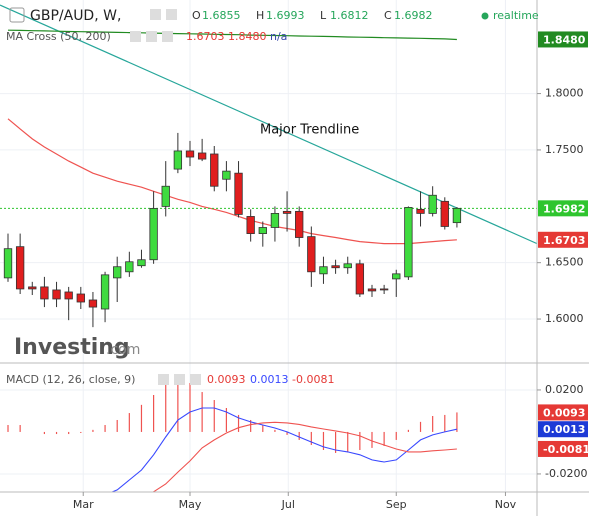  I want to click on ma-label: MA Cross (50, 200), so click(58, 36).